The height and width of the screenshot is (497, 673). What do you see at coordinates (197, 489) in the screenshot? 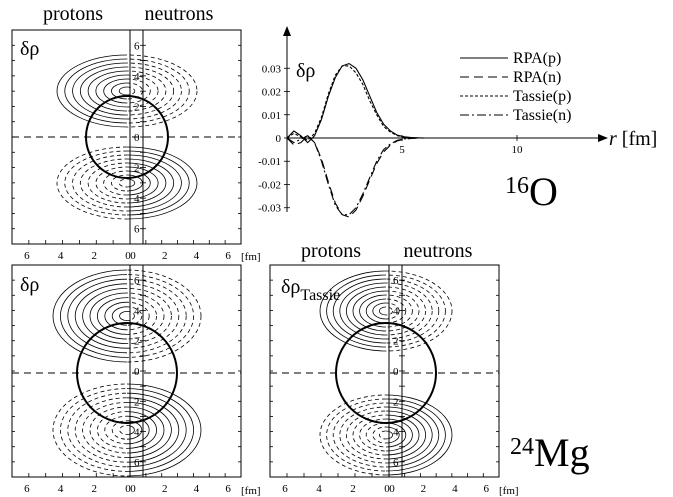
I see `mg24l-x-tick-label-right: 4` at bounding box center [197, 489].